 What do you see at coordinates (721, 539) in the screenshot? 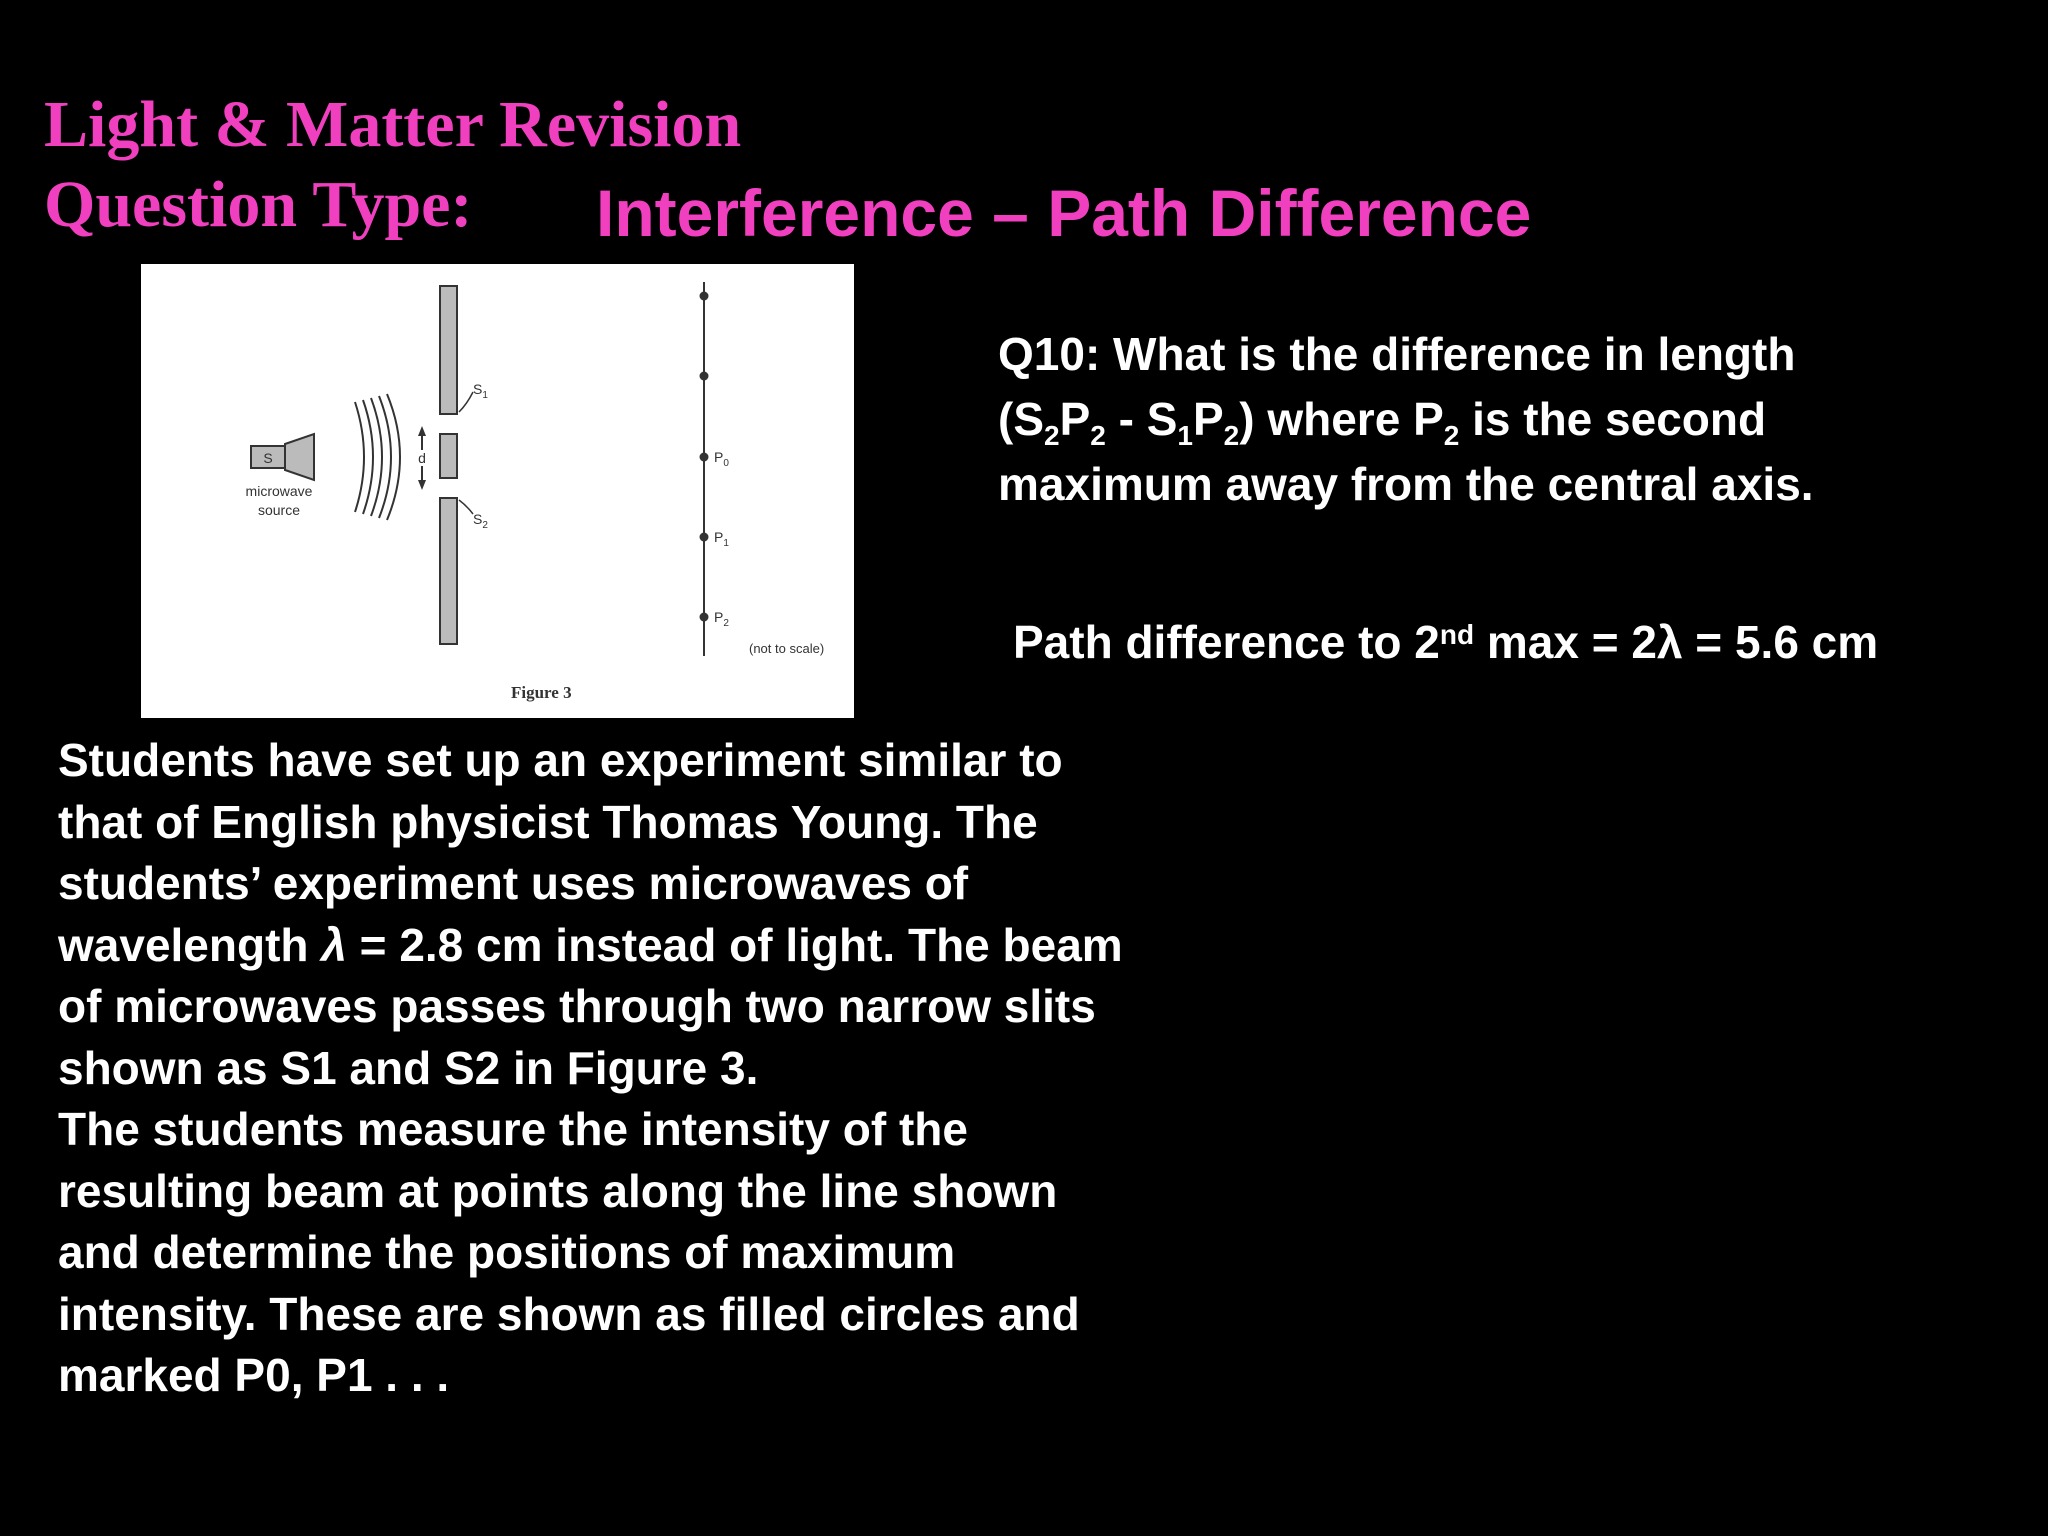
I see `point-label-p1: P1` at bounding box center [721, 539].